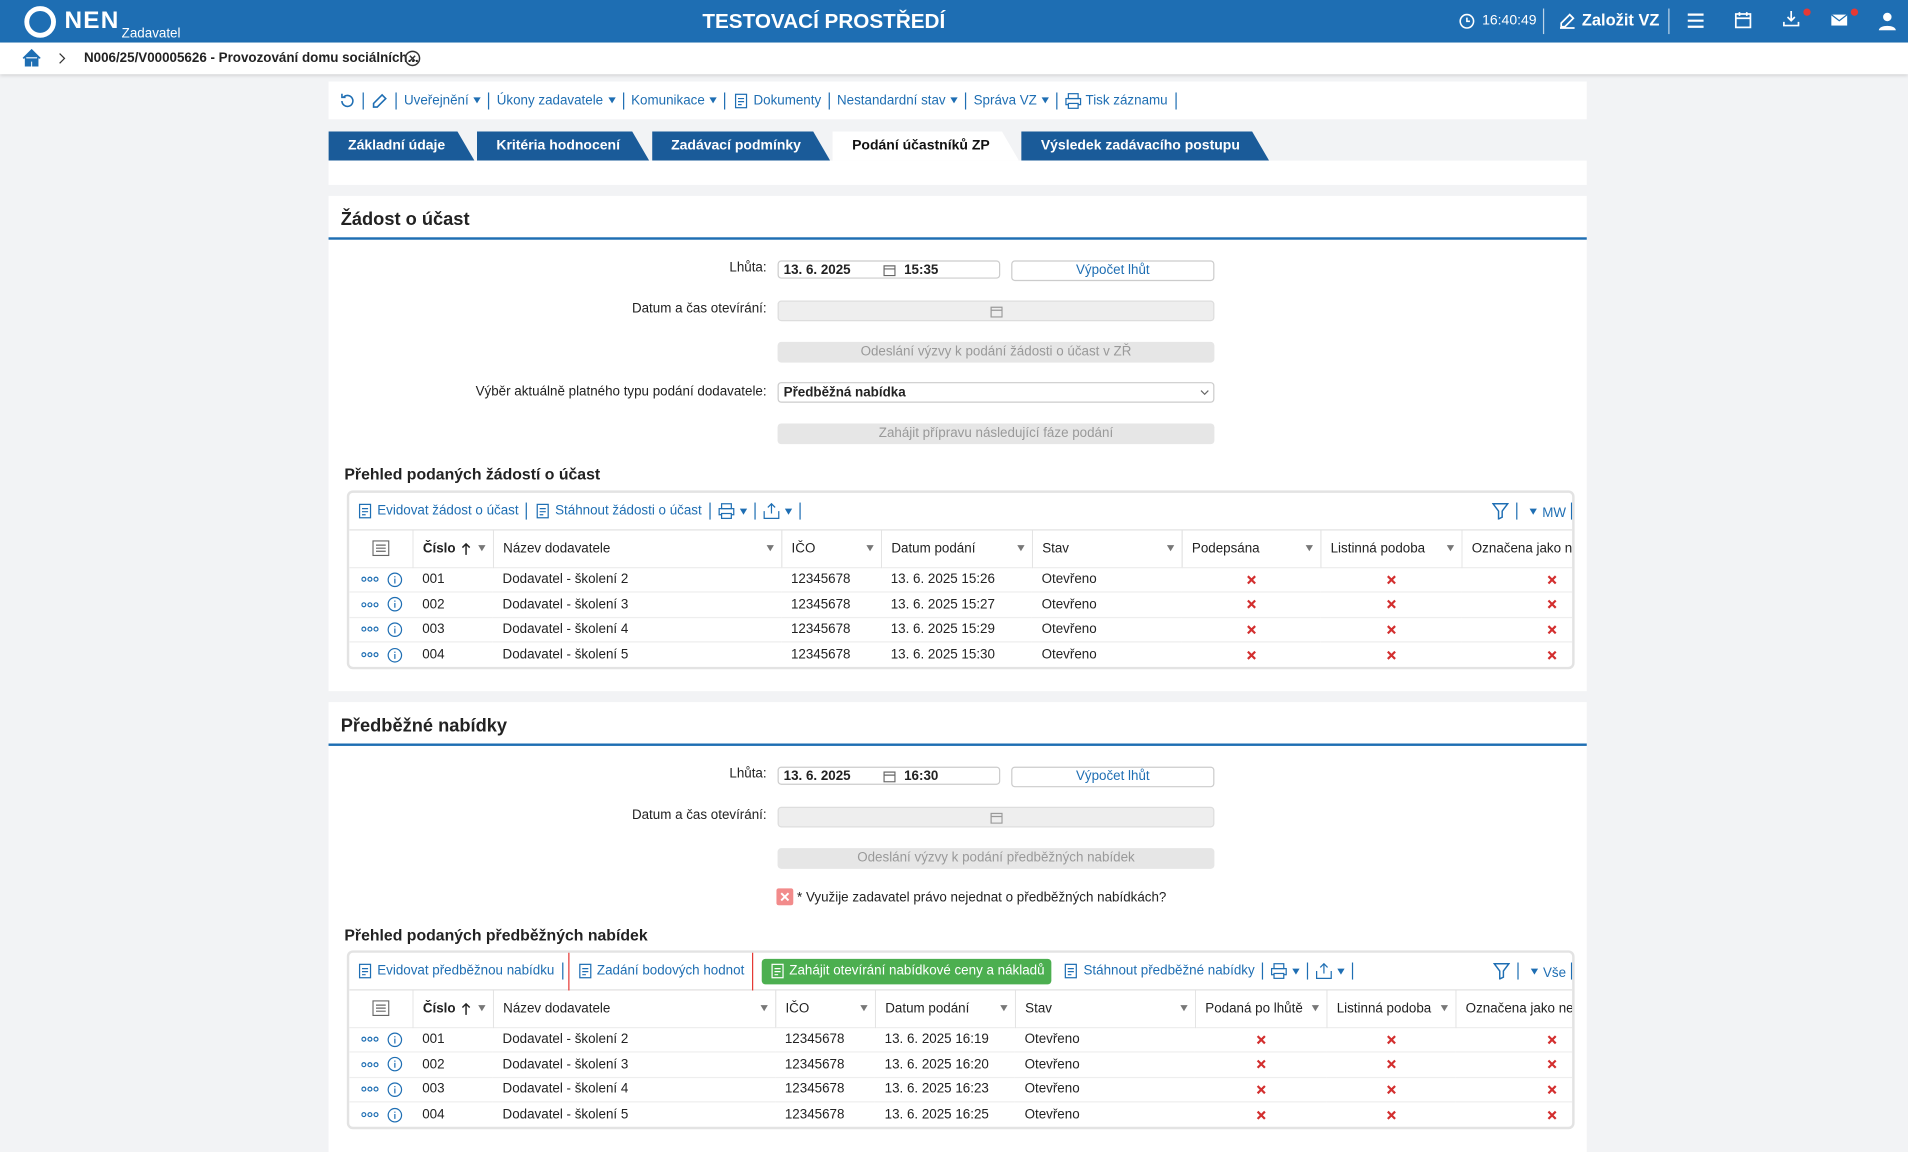 This screenshot has height=1152, width=1908. I want to click on grid-action: Zadání bodových hodnot, so click(660, 972).